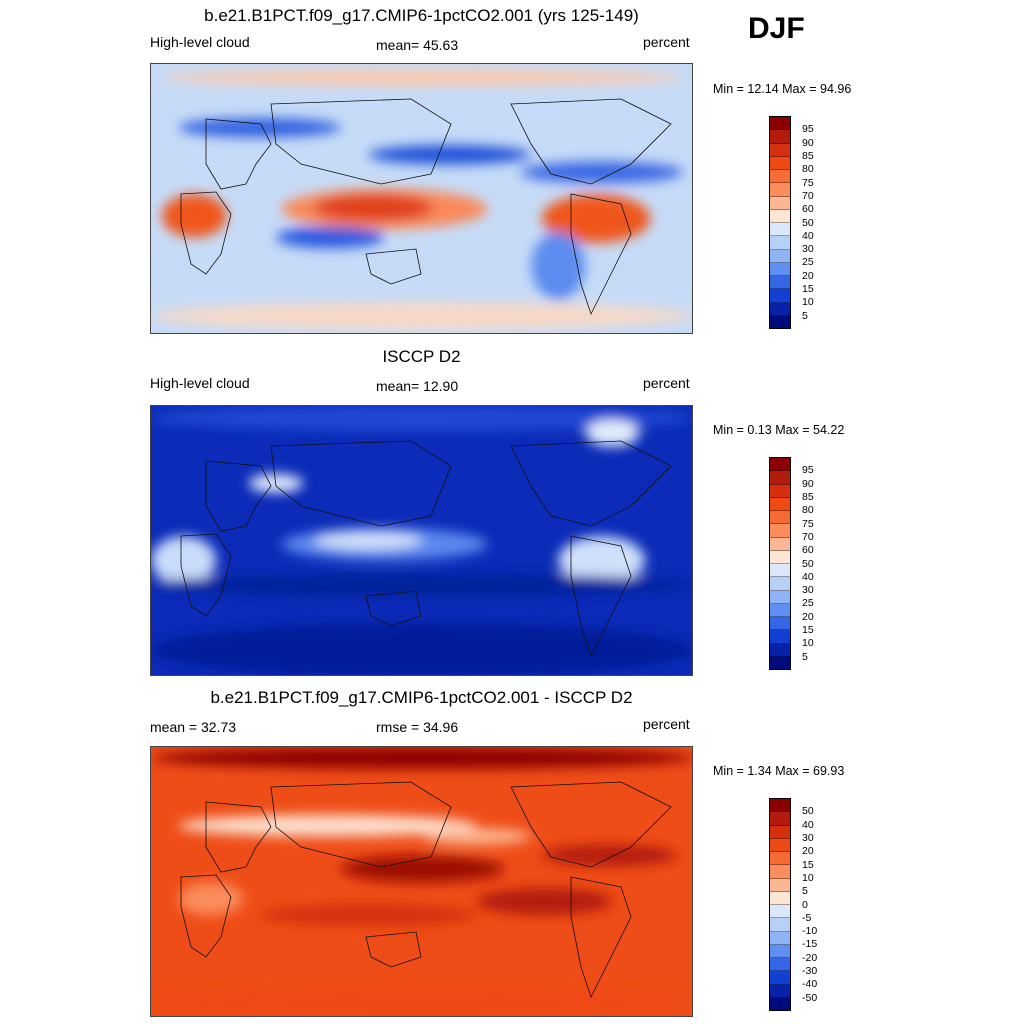 The height and width of the screenshot is (1024, 1024). I want to click on colorbar-tick-label: 70, so click(808, 536).